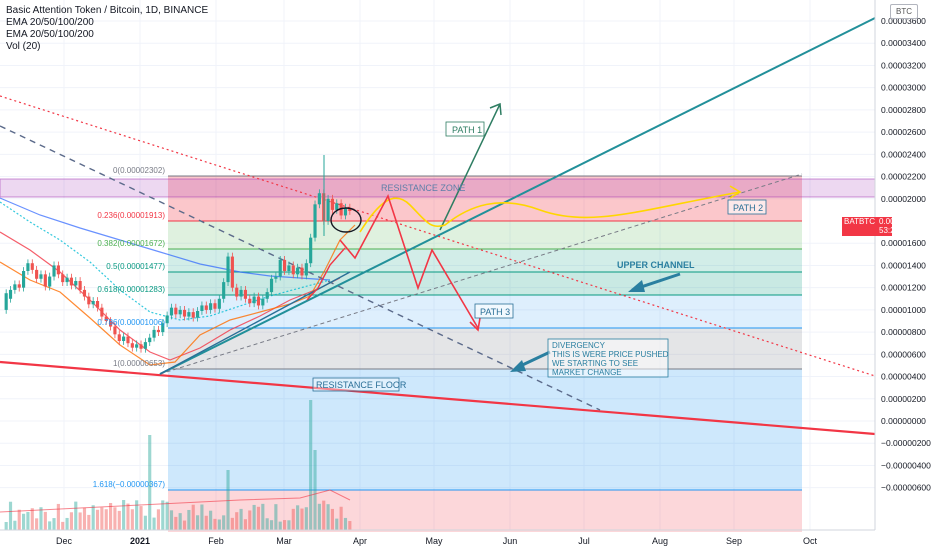 This screenshot has width=932, height=550. Describe the element at coordinates (284, 541) in the screenshot. I see `x-tick-label: Mar` at that location.